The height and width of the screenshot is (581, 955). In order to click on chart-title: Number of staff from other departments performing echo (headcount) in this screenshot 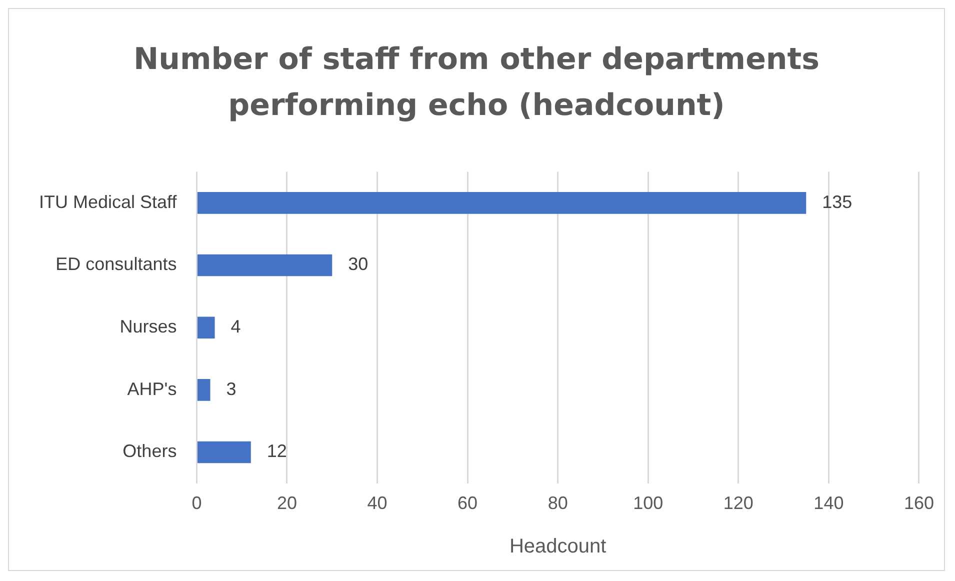, I will do `click(476, 83)`.